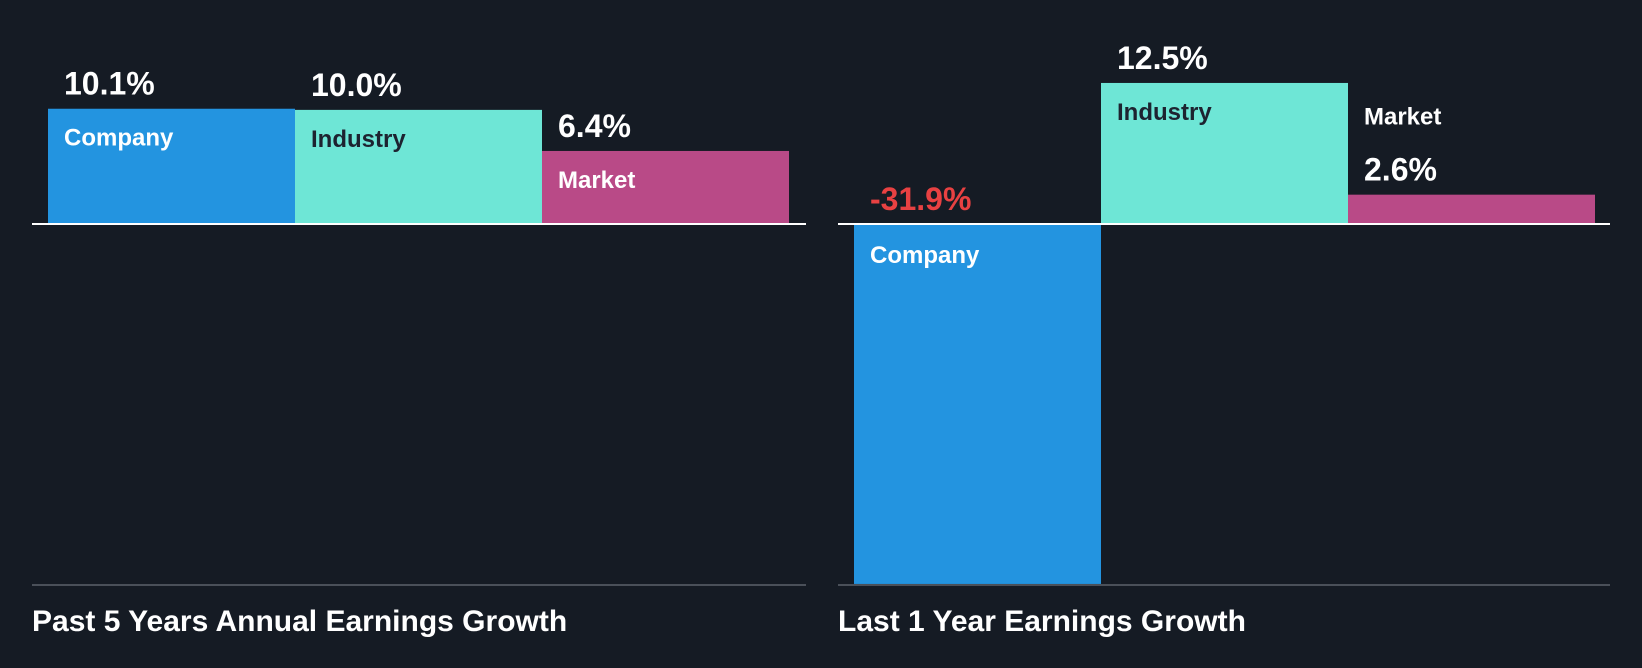 The height and width of the screenshot is (668, 1642). Describe the element at coordinates (358, 139) in the screenshot. I see `category-label-industry-past-5-years: Industry` at that location.